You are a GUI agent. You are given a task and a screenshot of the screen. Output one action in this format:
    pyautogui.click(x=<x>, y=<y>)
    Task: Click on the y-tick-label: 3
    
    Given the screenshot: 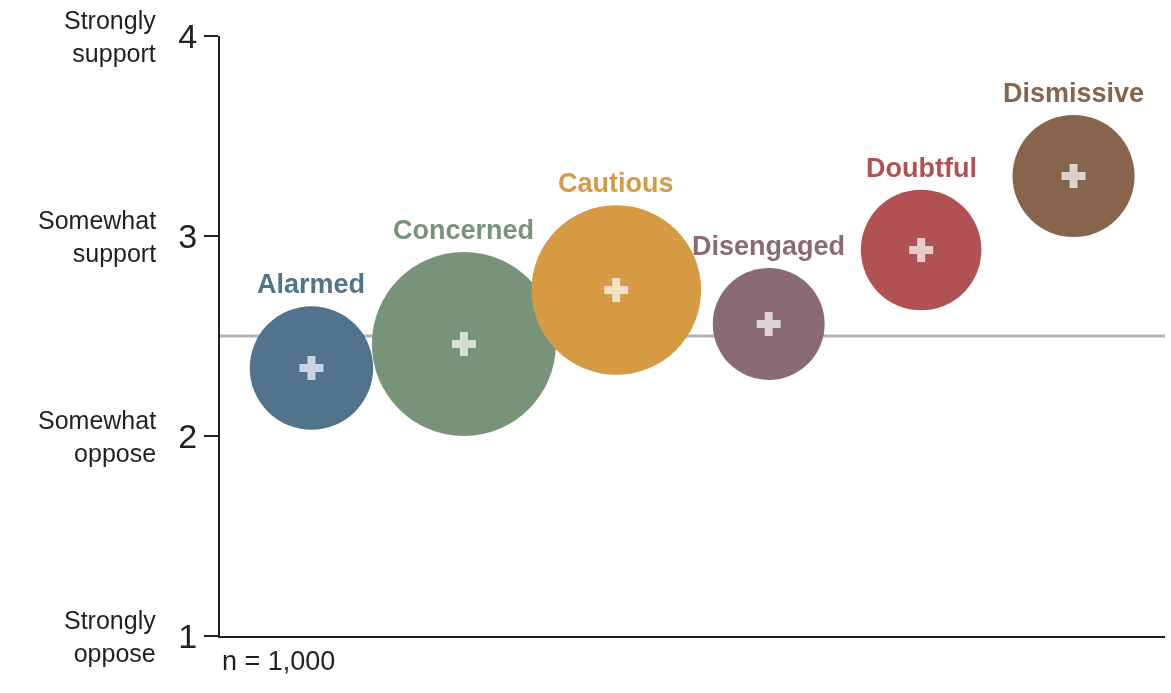 What is the action you would take?
    pyautogui.click(x=188, y=235)
    